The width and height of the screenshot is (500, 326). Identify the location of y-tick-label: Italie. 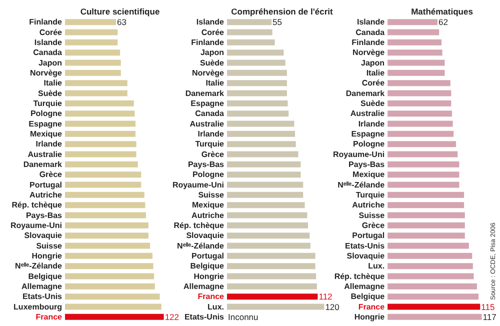
(53, 83).